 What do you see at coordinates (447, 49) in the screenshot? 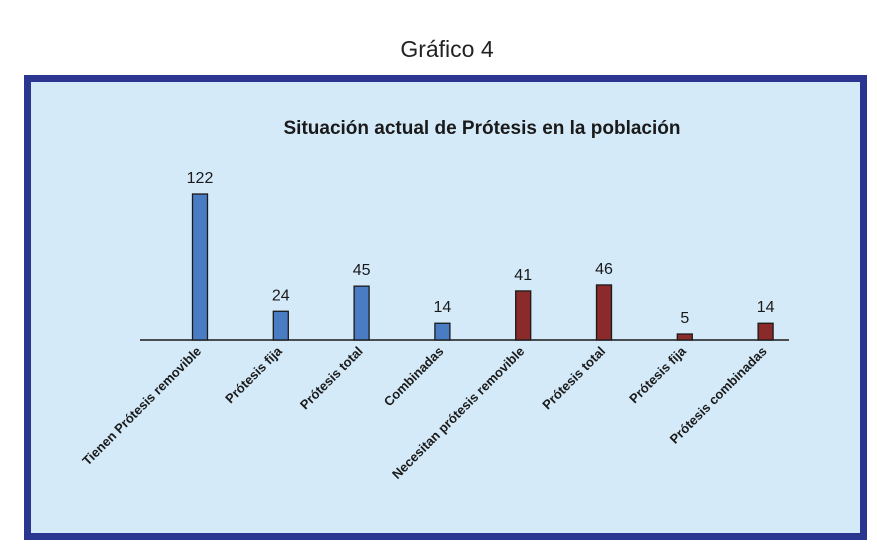
I see `page-title: Gráfico 4` at bounding box center [447, 49].